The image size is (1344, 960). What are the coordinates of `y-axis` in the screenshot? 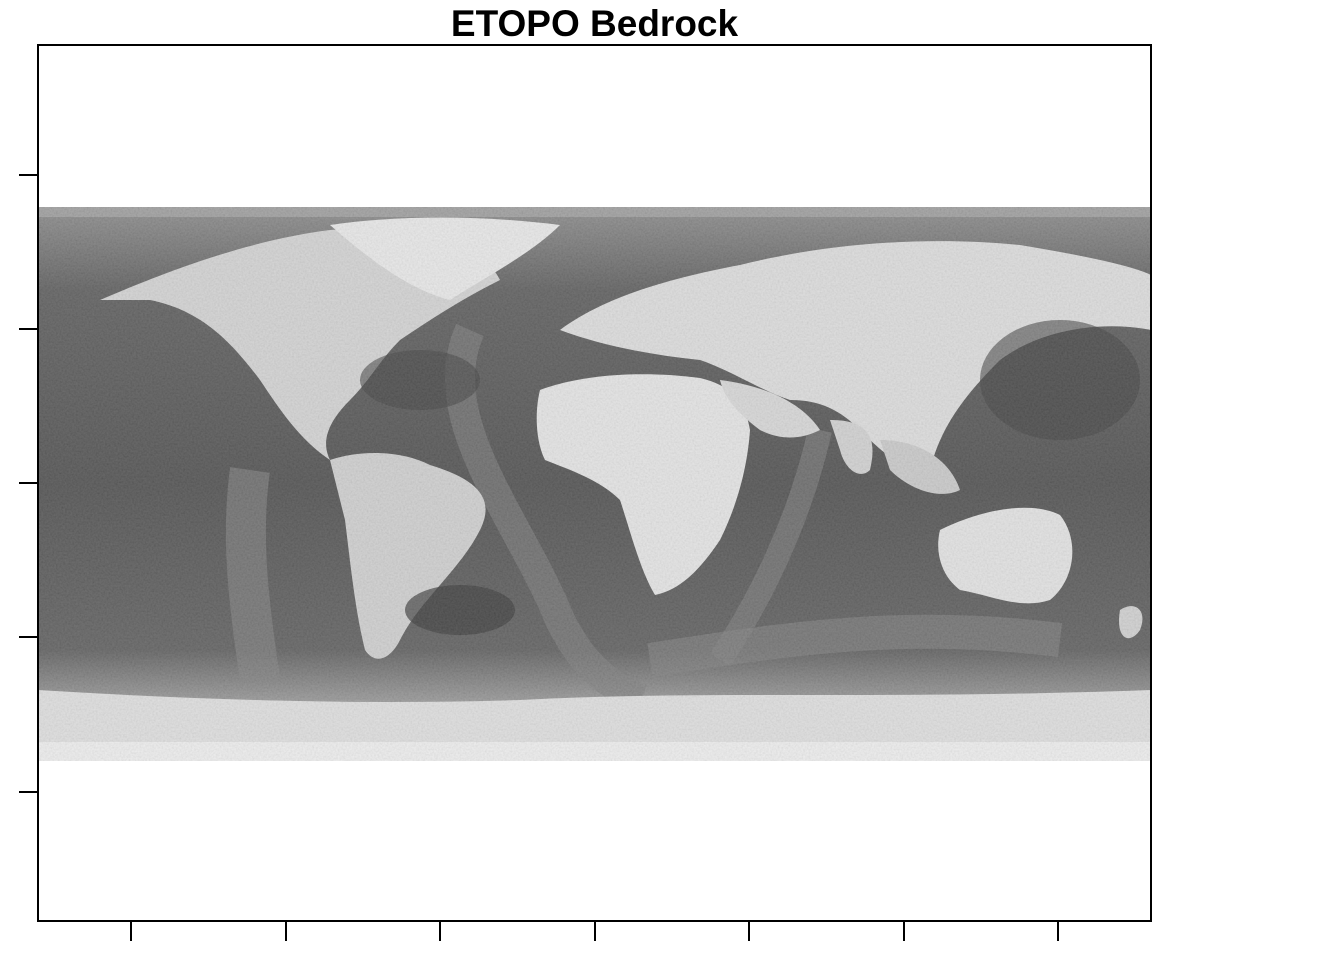 It's located at (28, 483).